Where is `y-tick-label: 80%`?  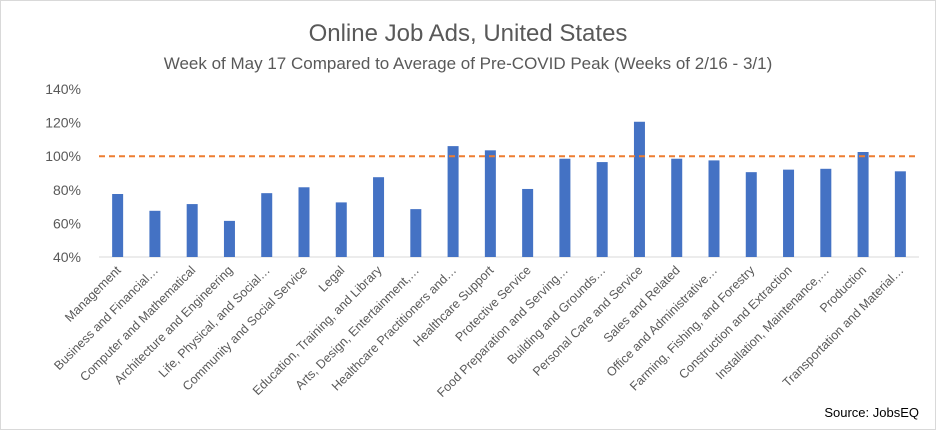
y-tick-label: 80% is located at coordinates (67, 190).